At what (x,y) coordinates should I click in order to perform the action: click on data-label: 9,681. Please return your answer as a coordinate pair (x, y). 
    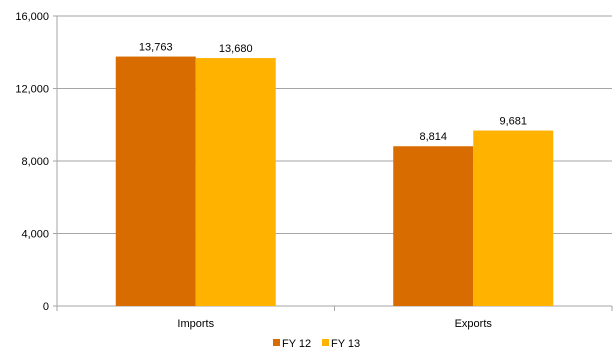
    Looking at the image, I should click on (513, 122).